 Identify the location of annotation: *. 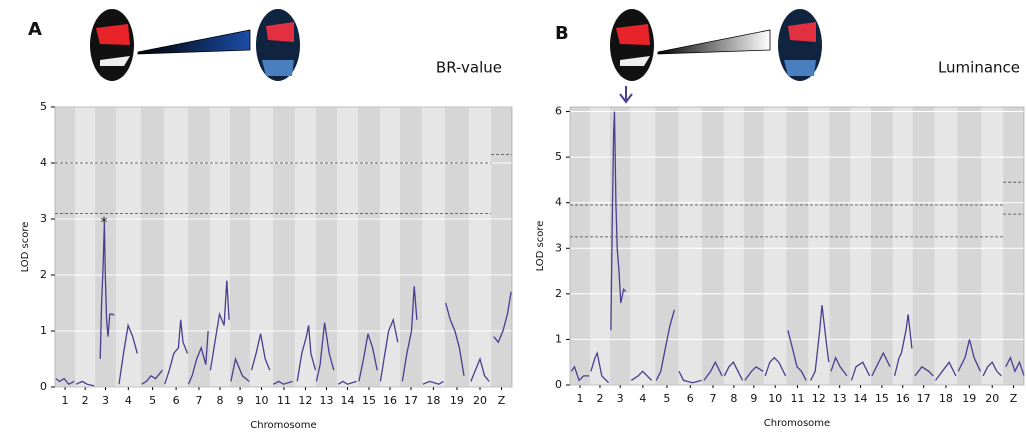
(104, 223).